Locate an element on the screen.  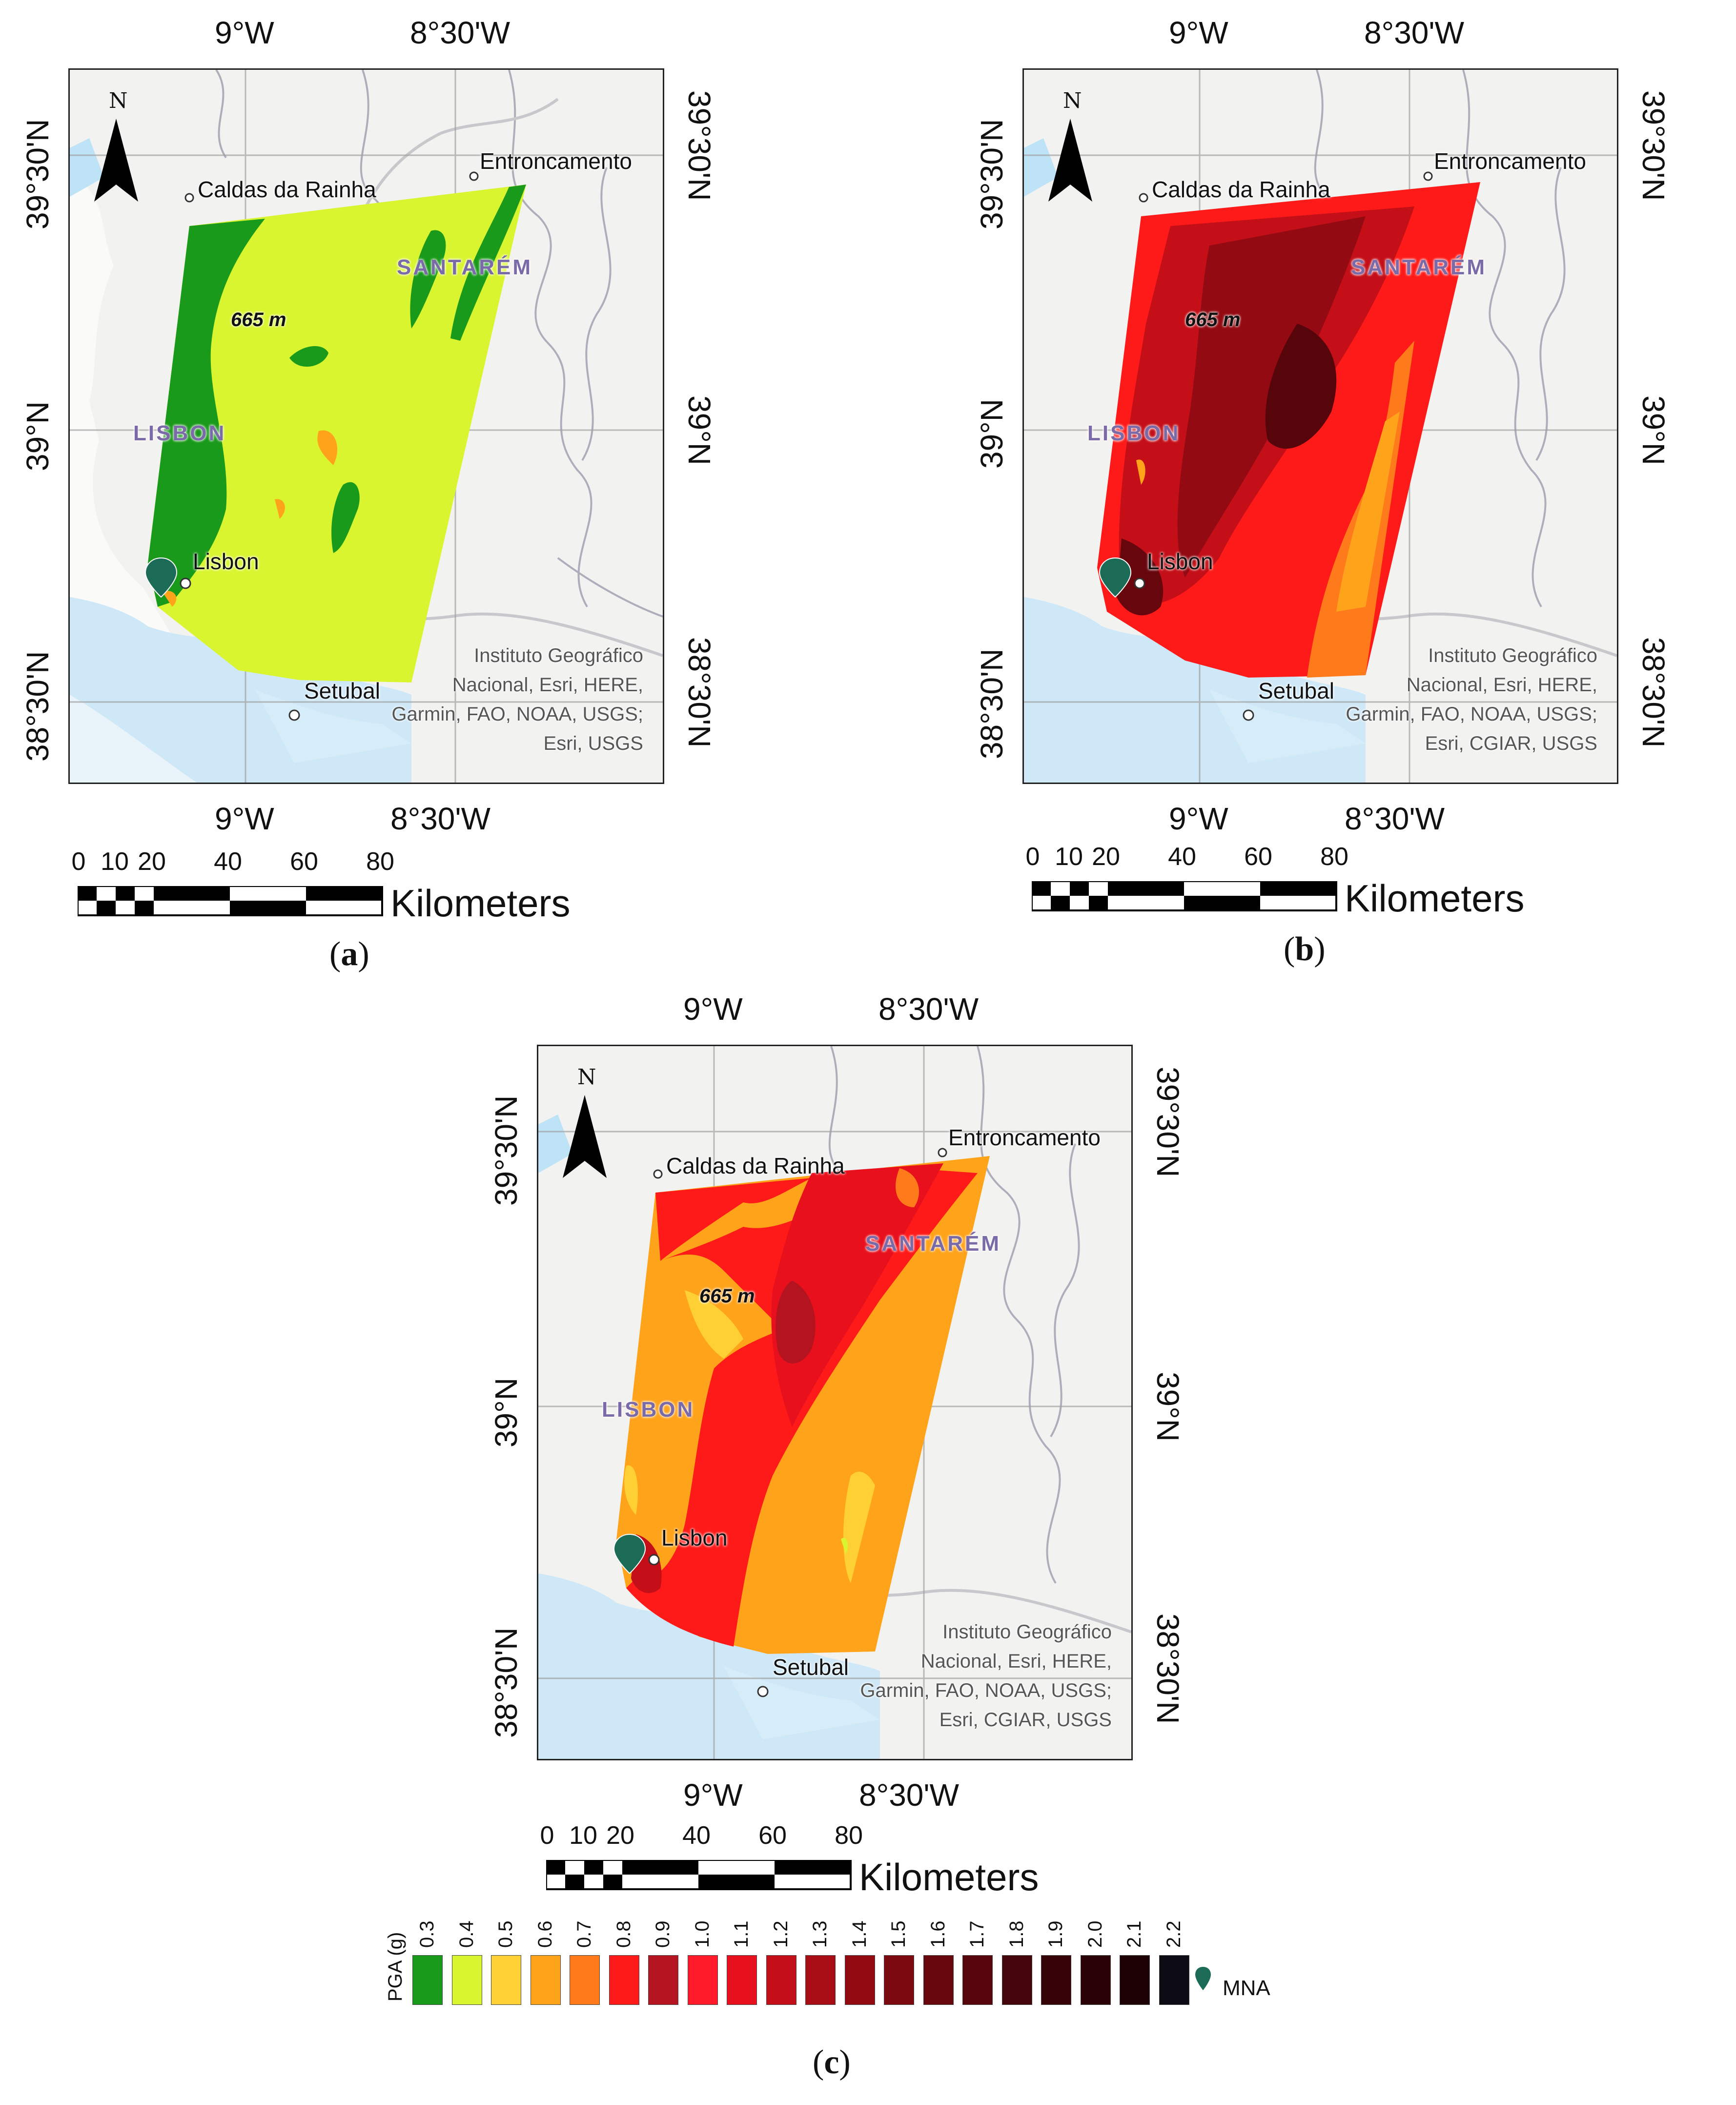
north-arrow-icon is located at coordinates (585, 1136).